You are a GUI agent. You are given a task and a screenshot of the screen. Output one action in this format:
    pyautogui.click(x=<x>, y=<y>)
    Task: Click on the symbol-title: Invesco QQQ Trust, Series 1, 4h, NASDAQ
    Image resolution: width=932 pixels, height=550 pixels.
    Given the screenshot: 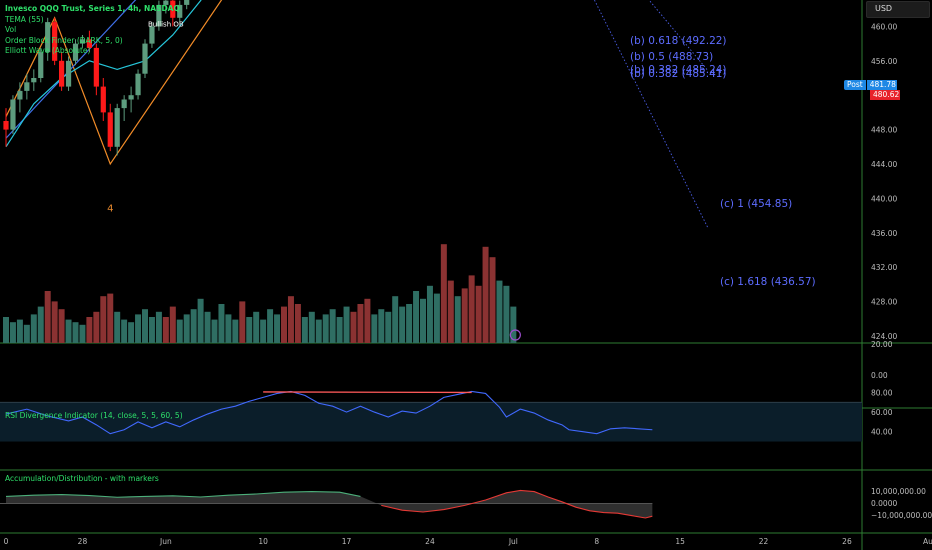 What is the action you would take?
    pyautogui.click(x=92, y=8)
    